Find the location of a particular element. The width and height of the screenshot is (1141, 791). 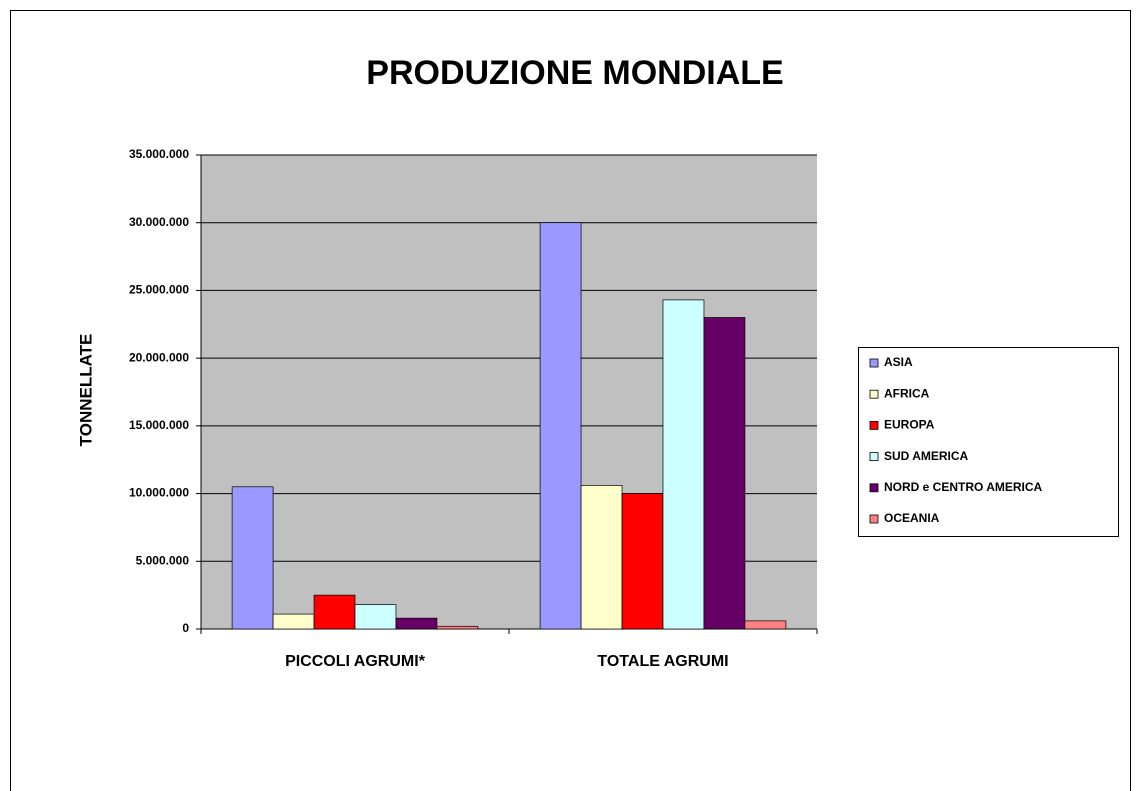

y-tick-label: 15.000.000 is located at coordinates (159, 425).